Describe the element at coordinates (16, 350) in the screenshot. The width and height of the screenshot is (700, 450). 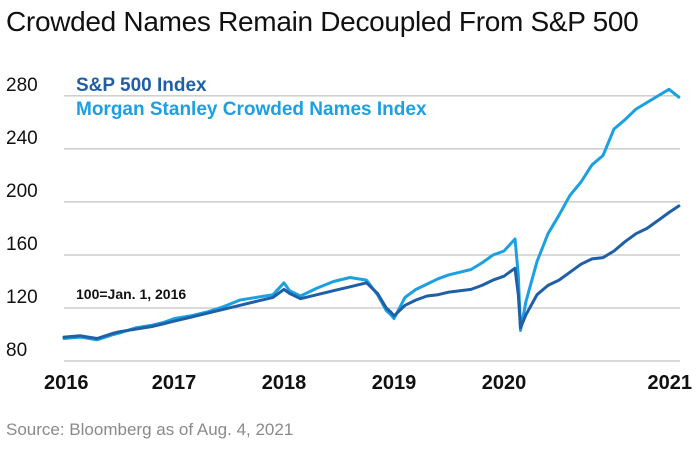
I see `y-tick-label: 80` at that location.